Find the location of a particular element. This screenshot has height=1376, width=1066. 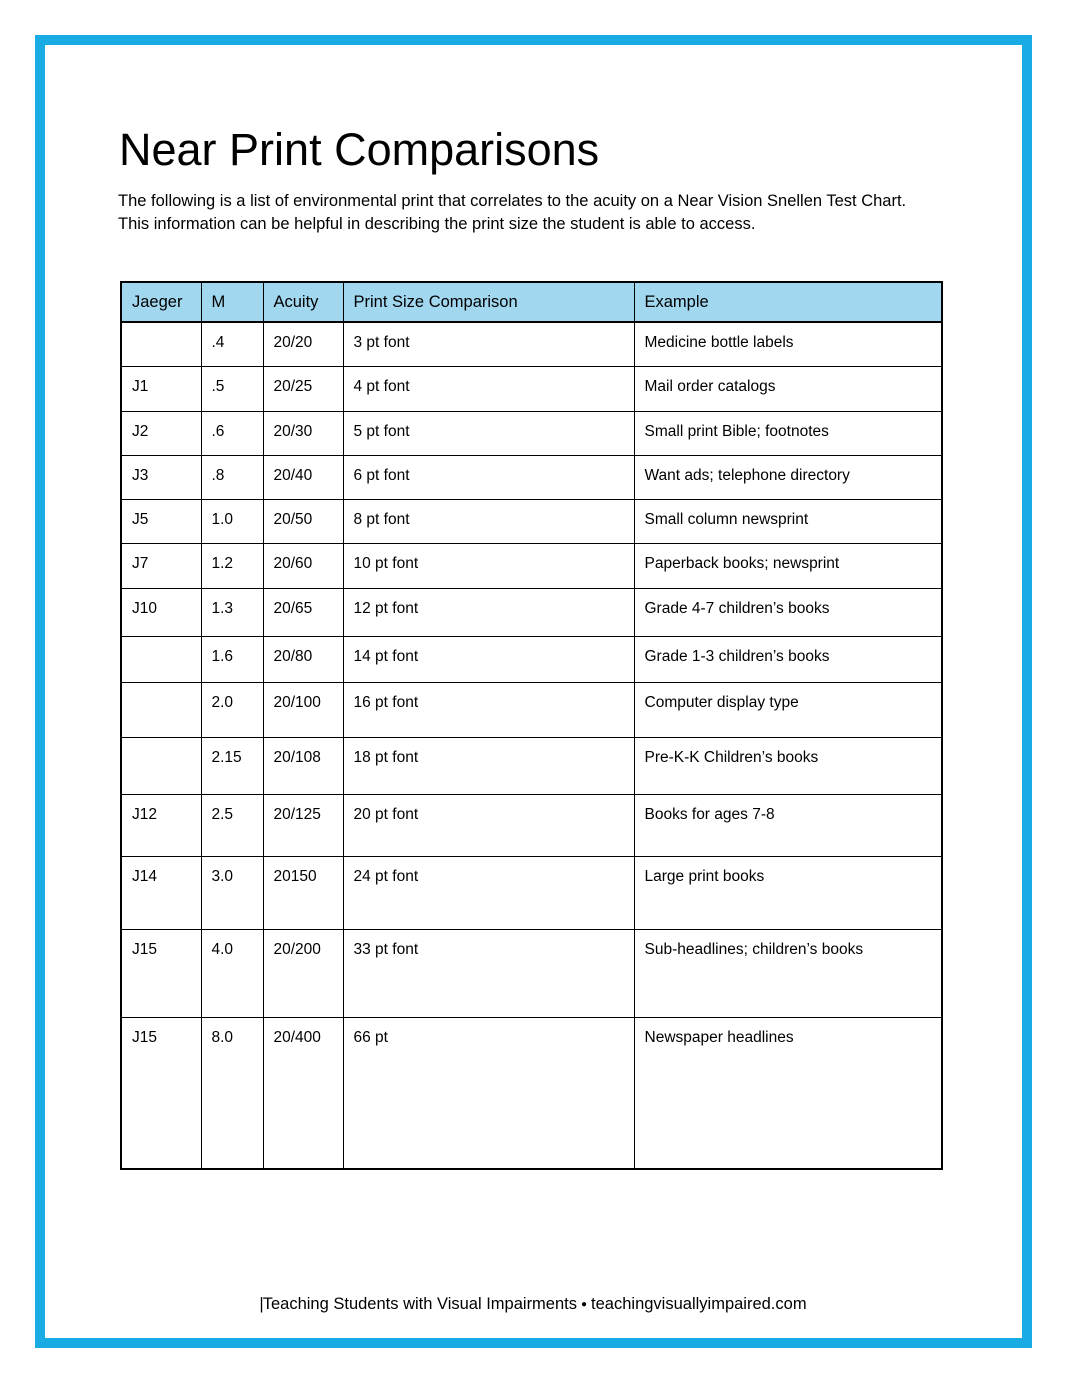

cell-jaeger: J1 is located at coordinates (161, 388).